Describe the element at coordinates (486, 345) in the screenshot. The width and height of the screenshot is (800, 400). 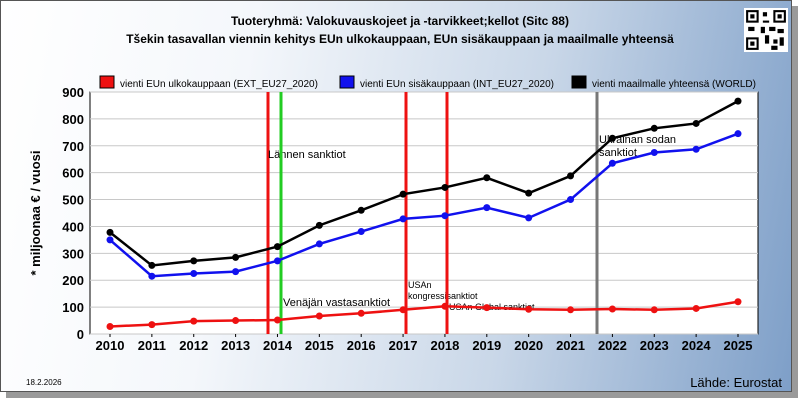
I see `x-tick-label: 2019` at that location.